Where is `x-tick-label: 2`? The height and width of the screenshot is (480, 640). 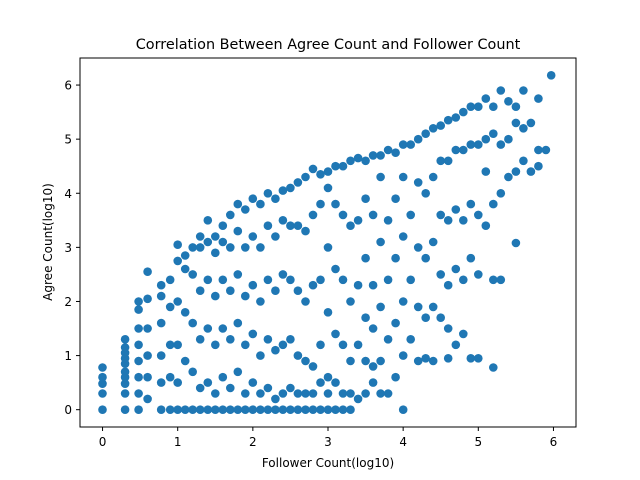
x-tick-label: 2 is located at coordinates (253, 442).